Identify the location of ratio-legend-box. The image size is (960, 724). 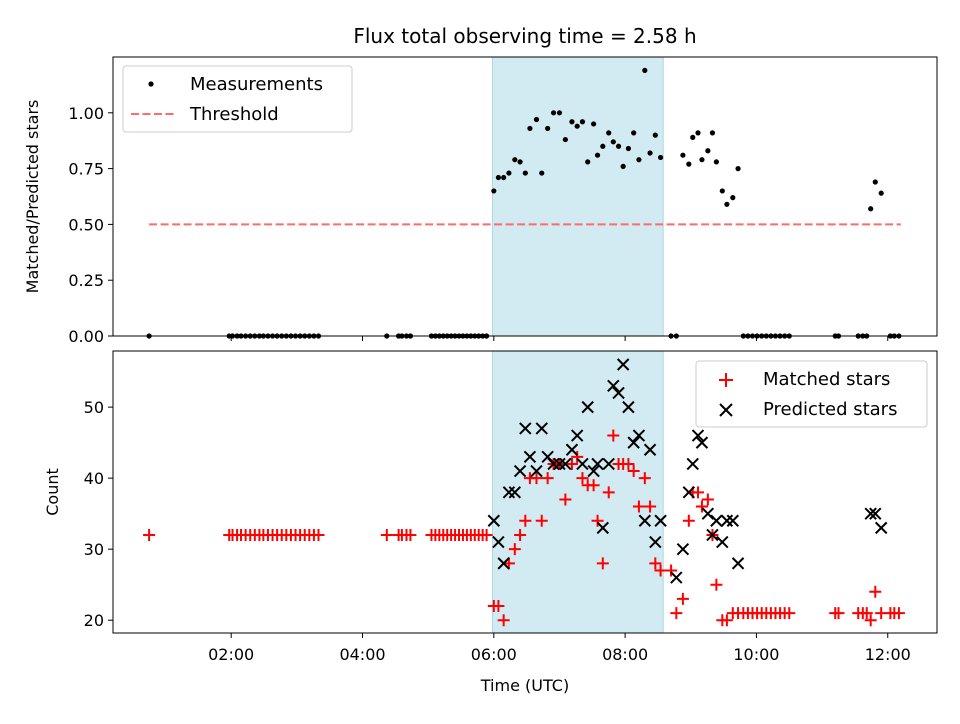
(237, 99).